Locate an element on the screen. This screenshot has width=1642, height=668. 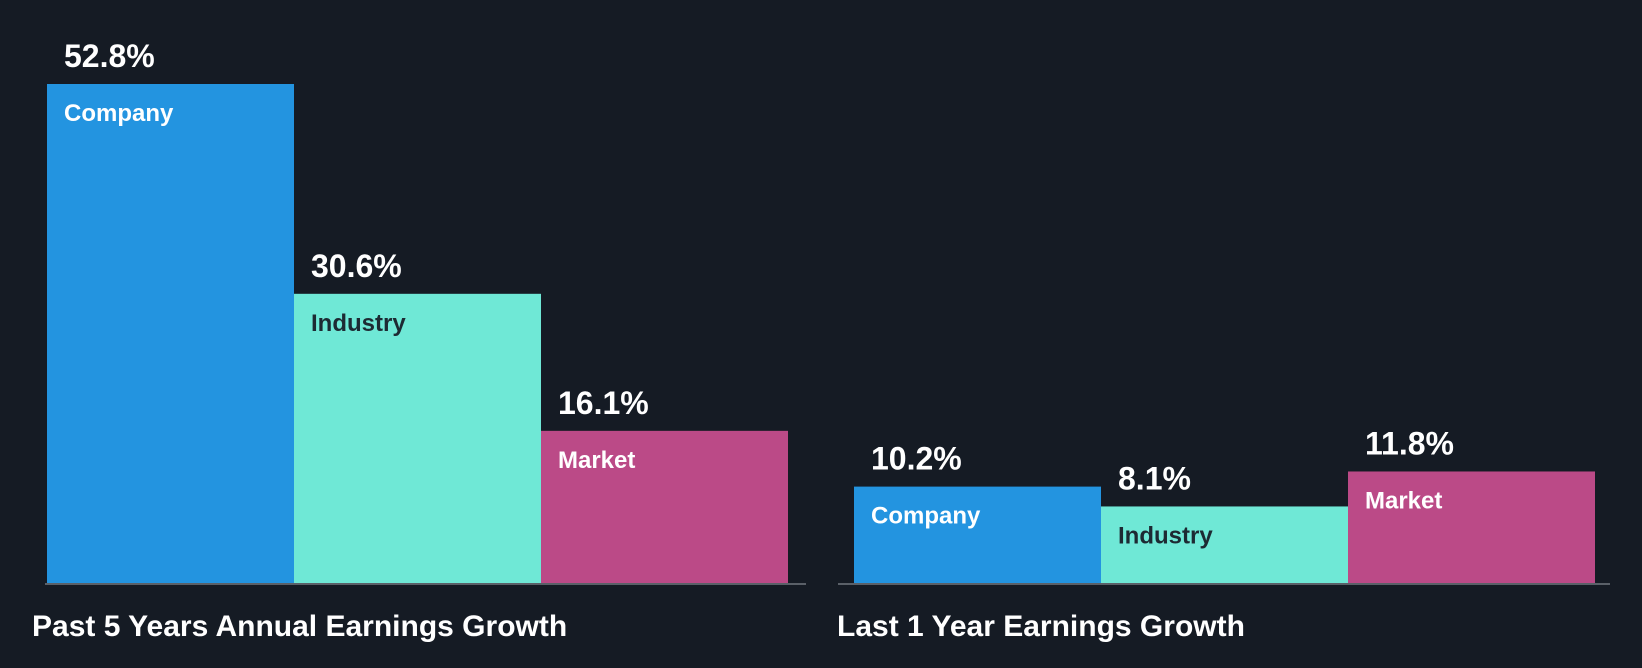
chart-title: Past 5 Years Annual Earnings Growth is located at coordinates (299, 626).